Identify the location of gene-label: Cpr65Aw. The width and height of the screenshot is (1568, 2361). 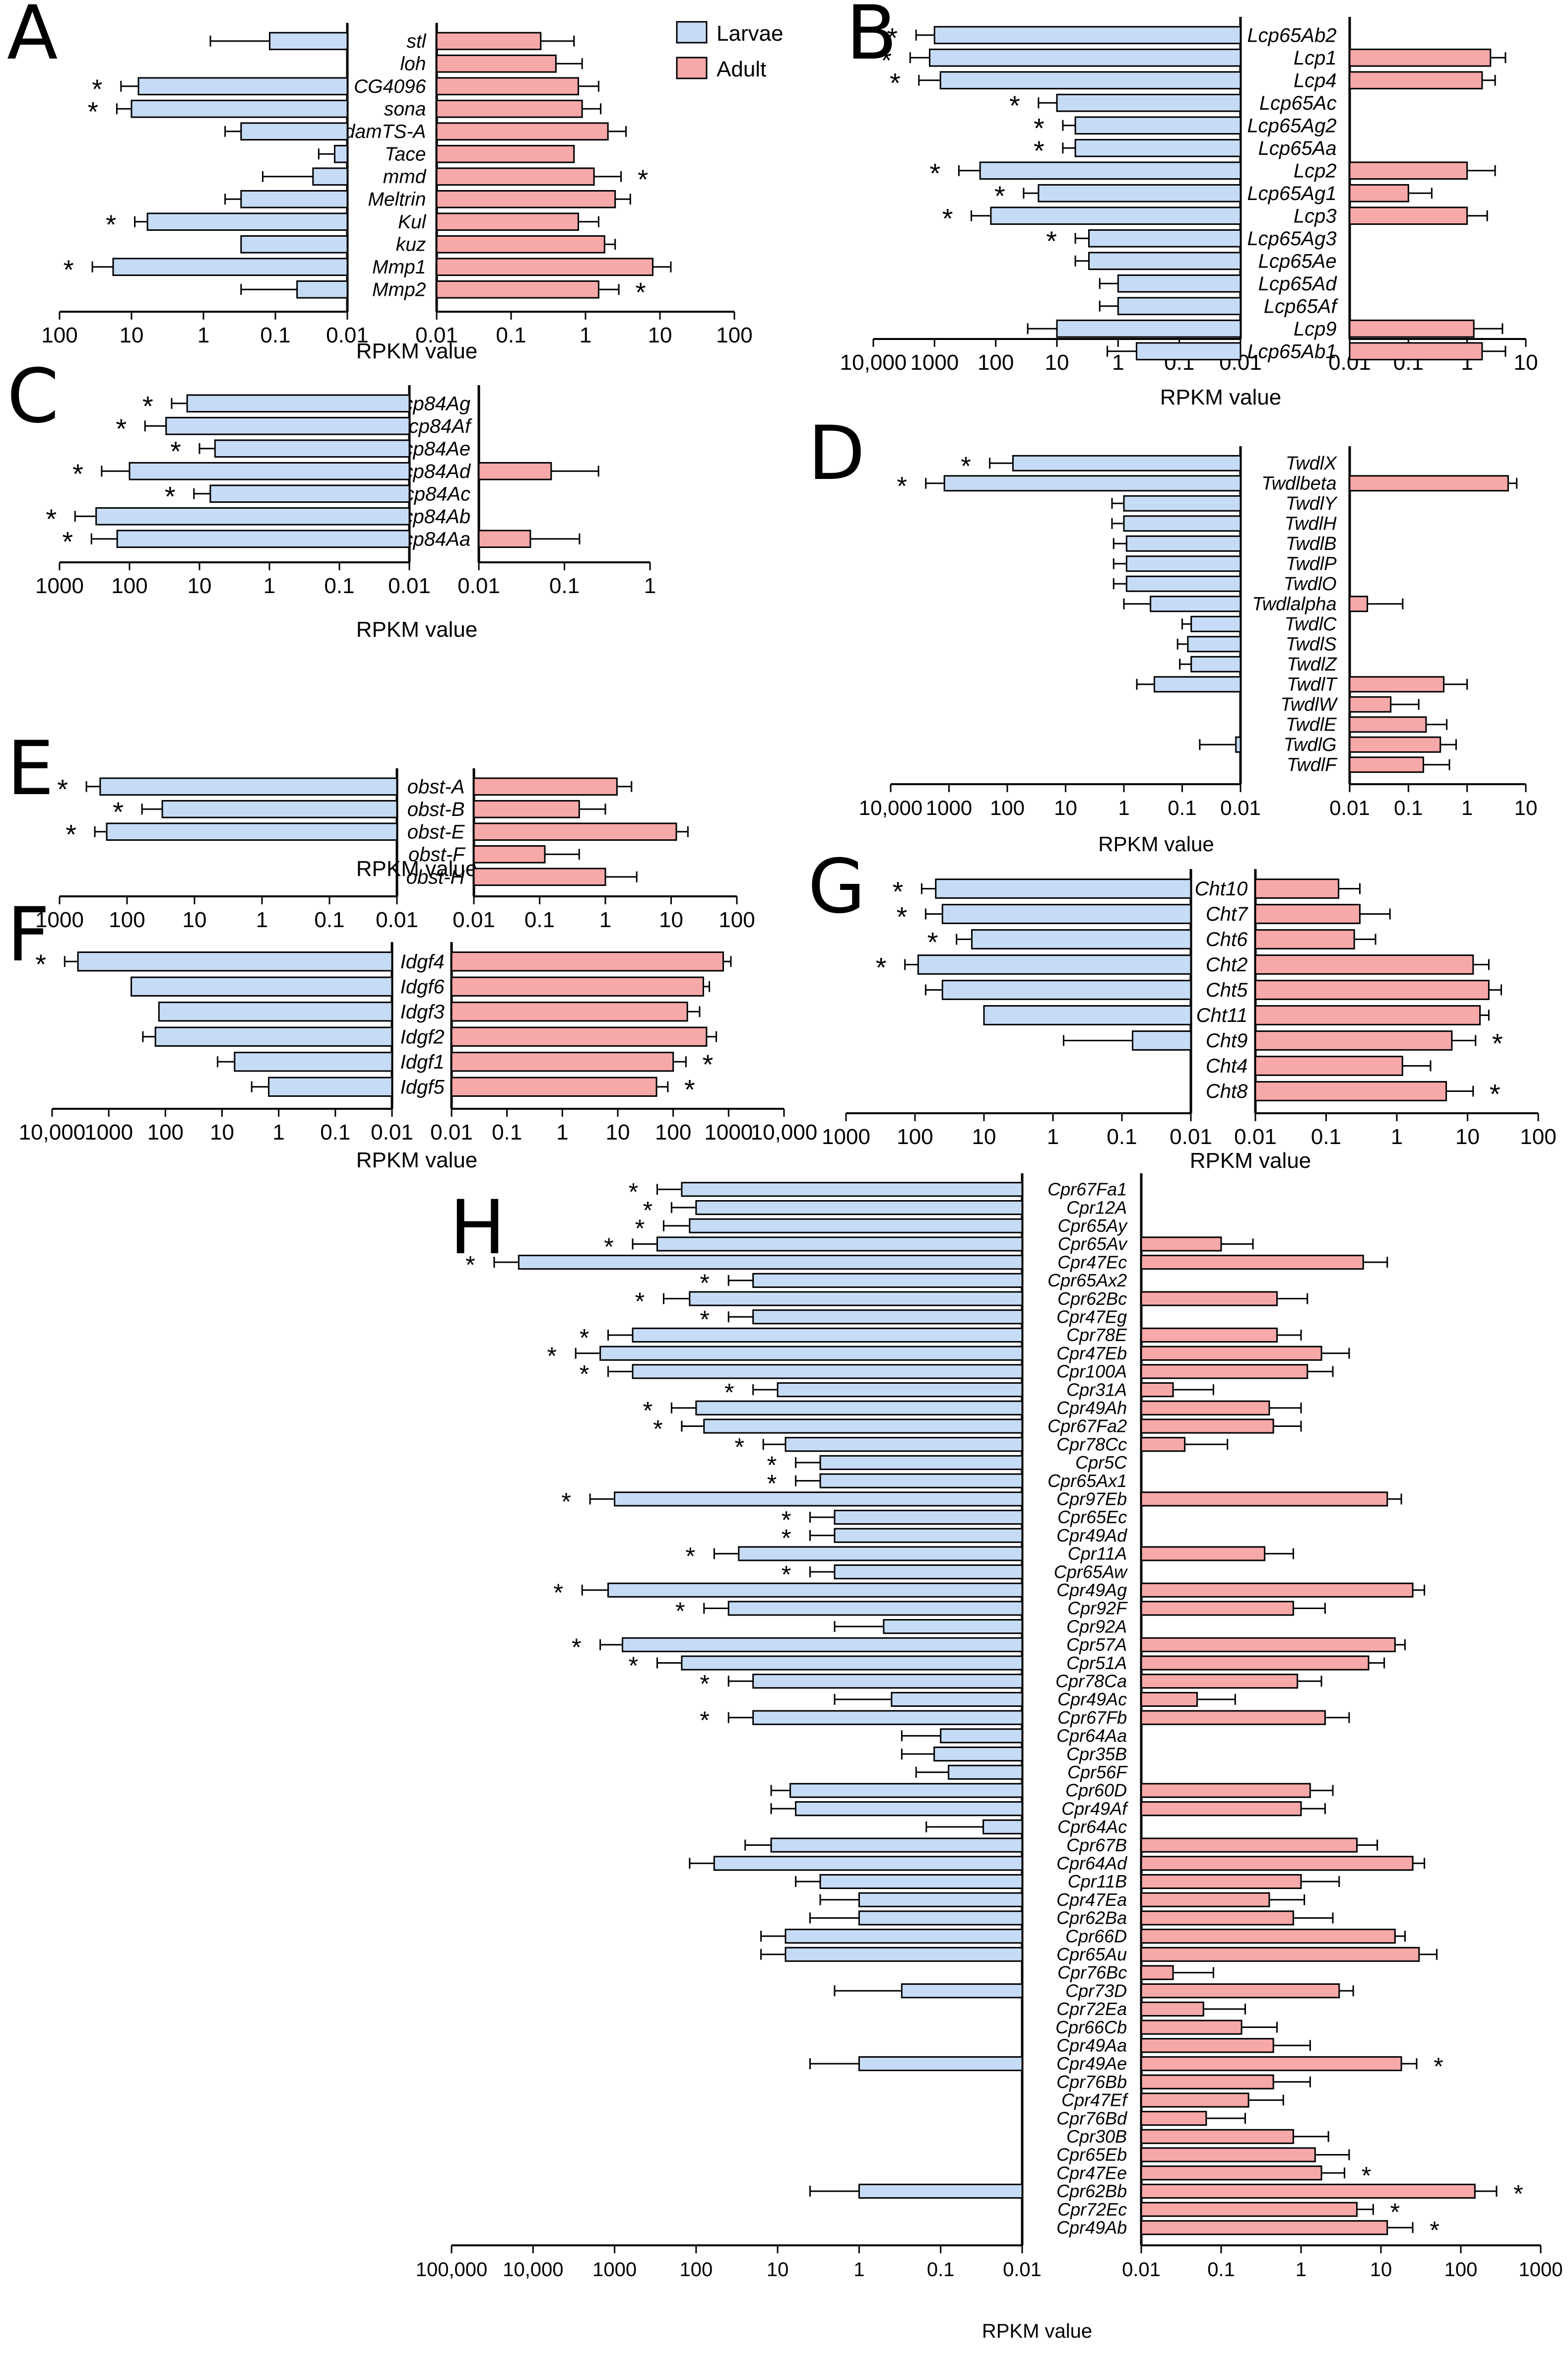
(1091, 1571).